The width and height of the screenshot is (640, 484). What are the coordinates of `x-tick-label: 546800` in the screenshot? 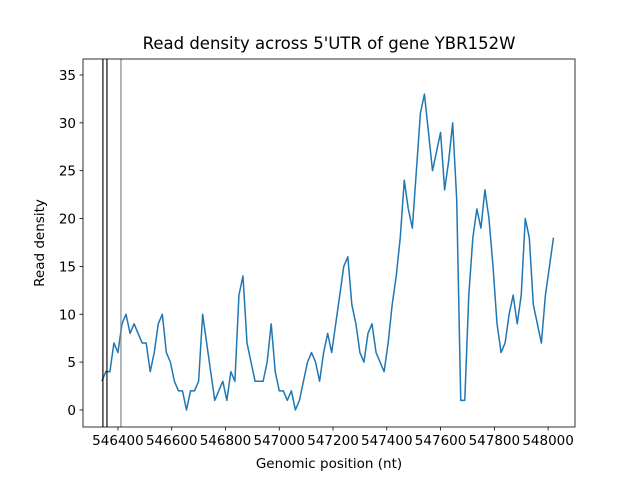 It's located at (226, 441).